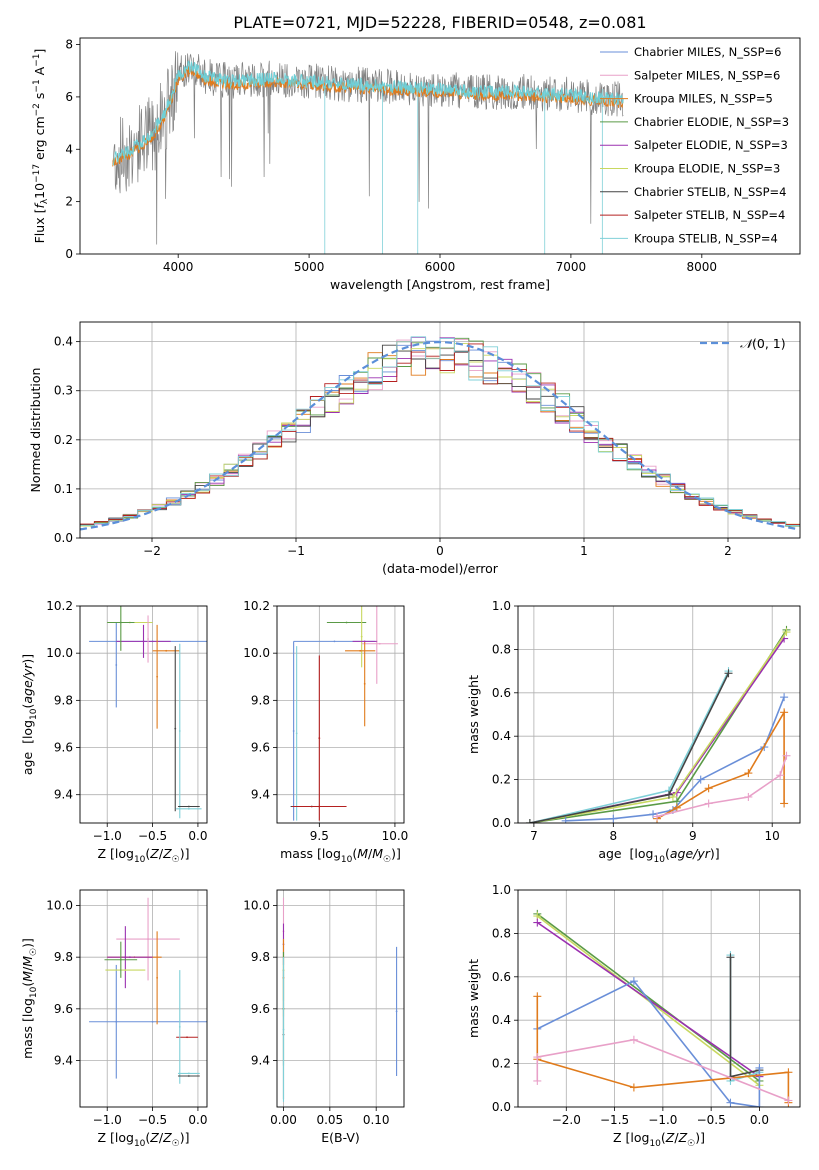  Describe the element at coordinates (614, 1120) in the screenshot. I see `massweight_vs_Z-xtick-label: −1.5` at that location.